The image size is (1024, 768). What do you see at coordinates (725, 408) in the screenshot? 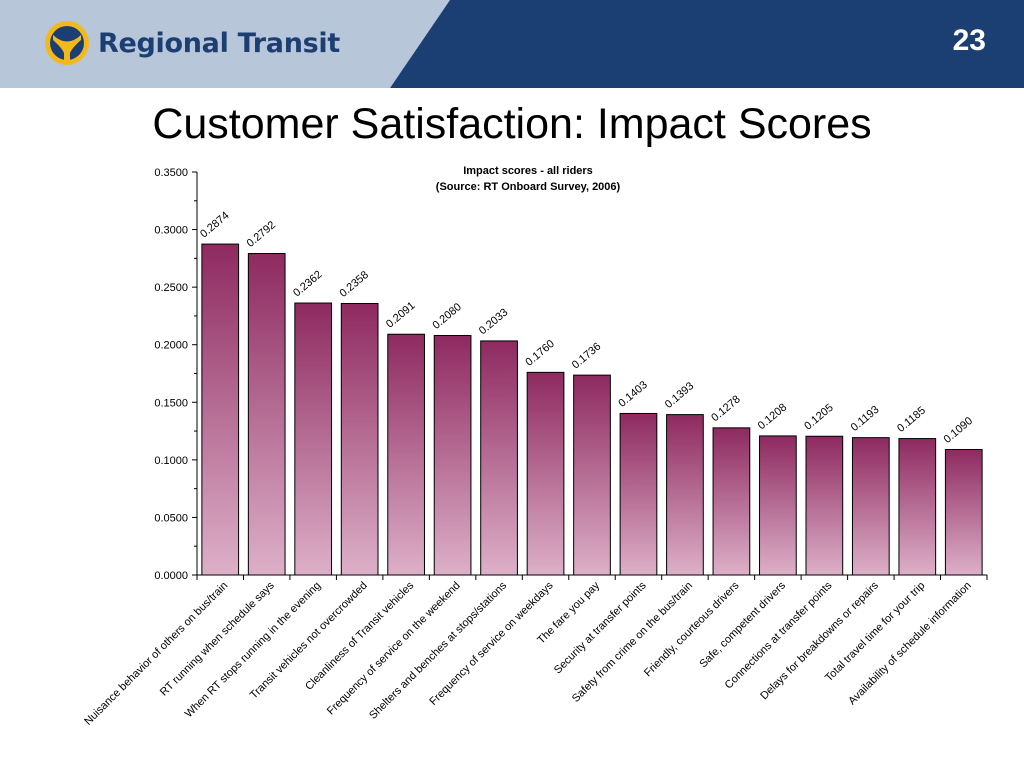
I see `bar-value-label: 0.1278` at bounding box center [725, 408].